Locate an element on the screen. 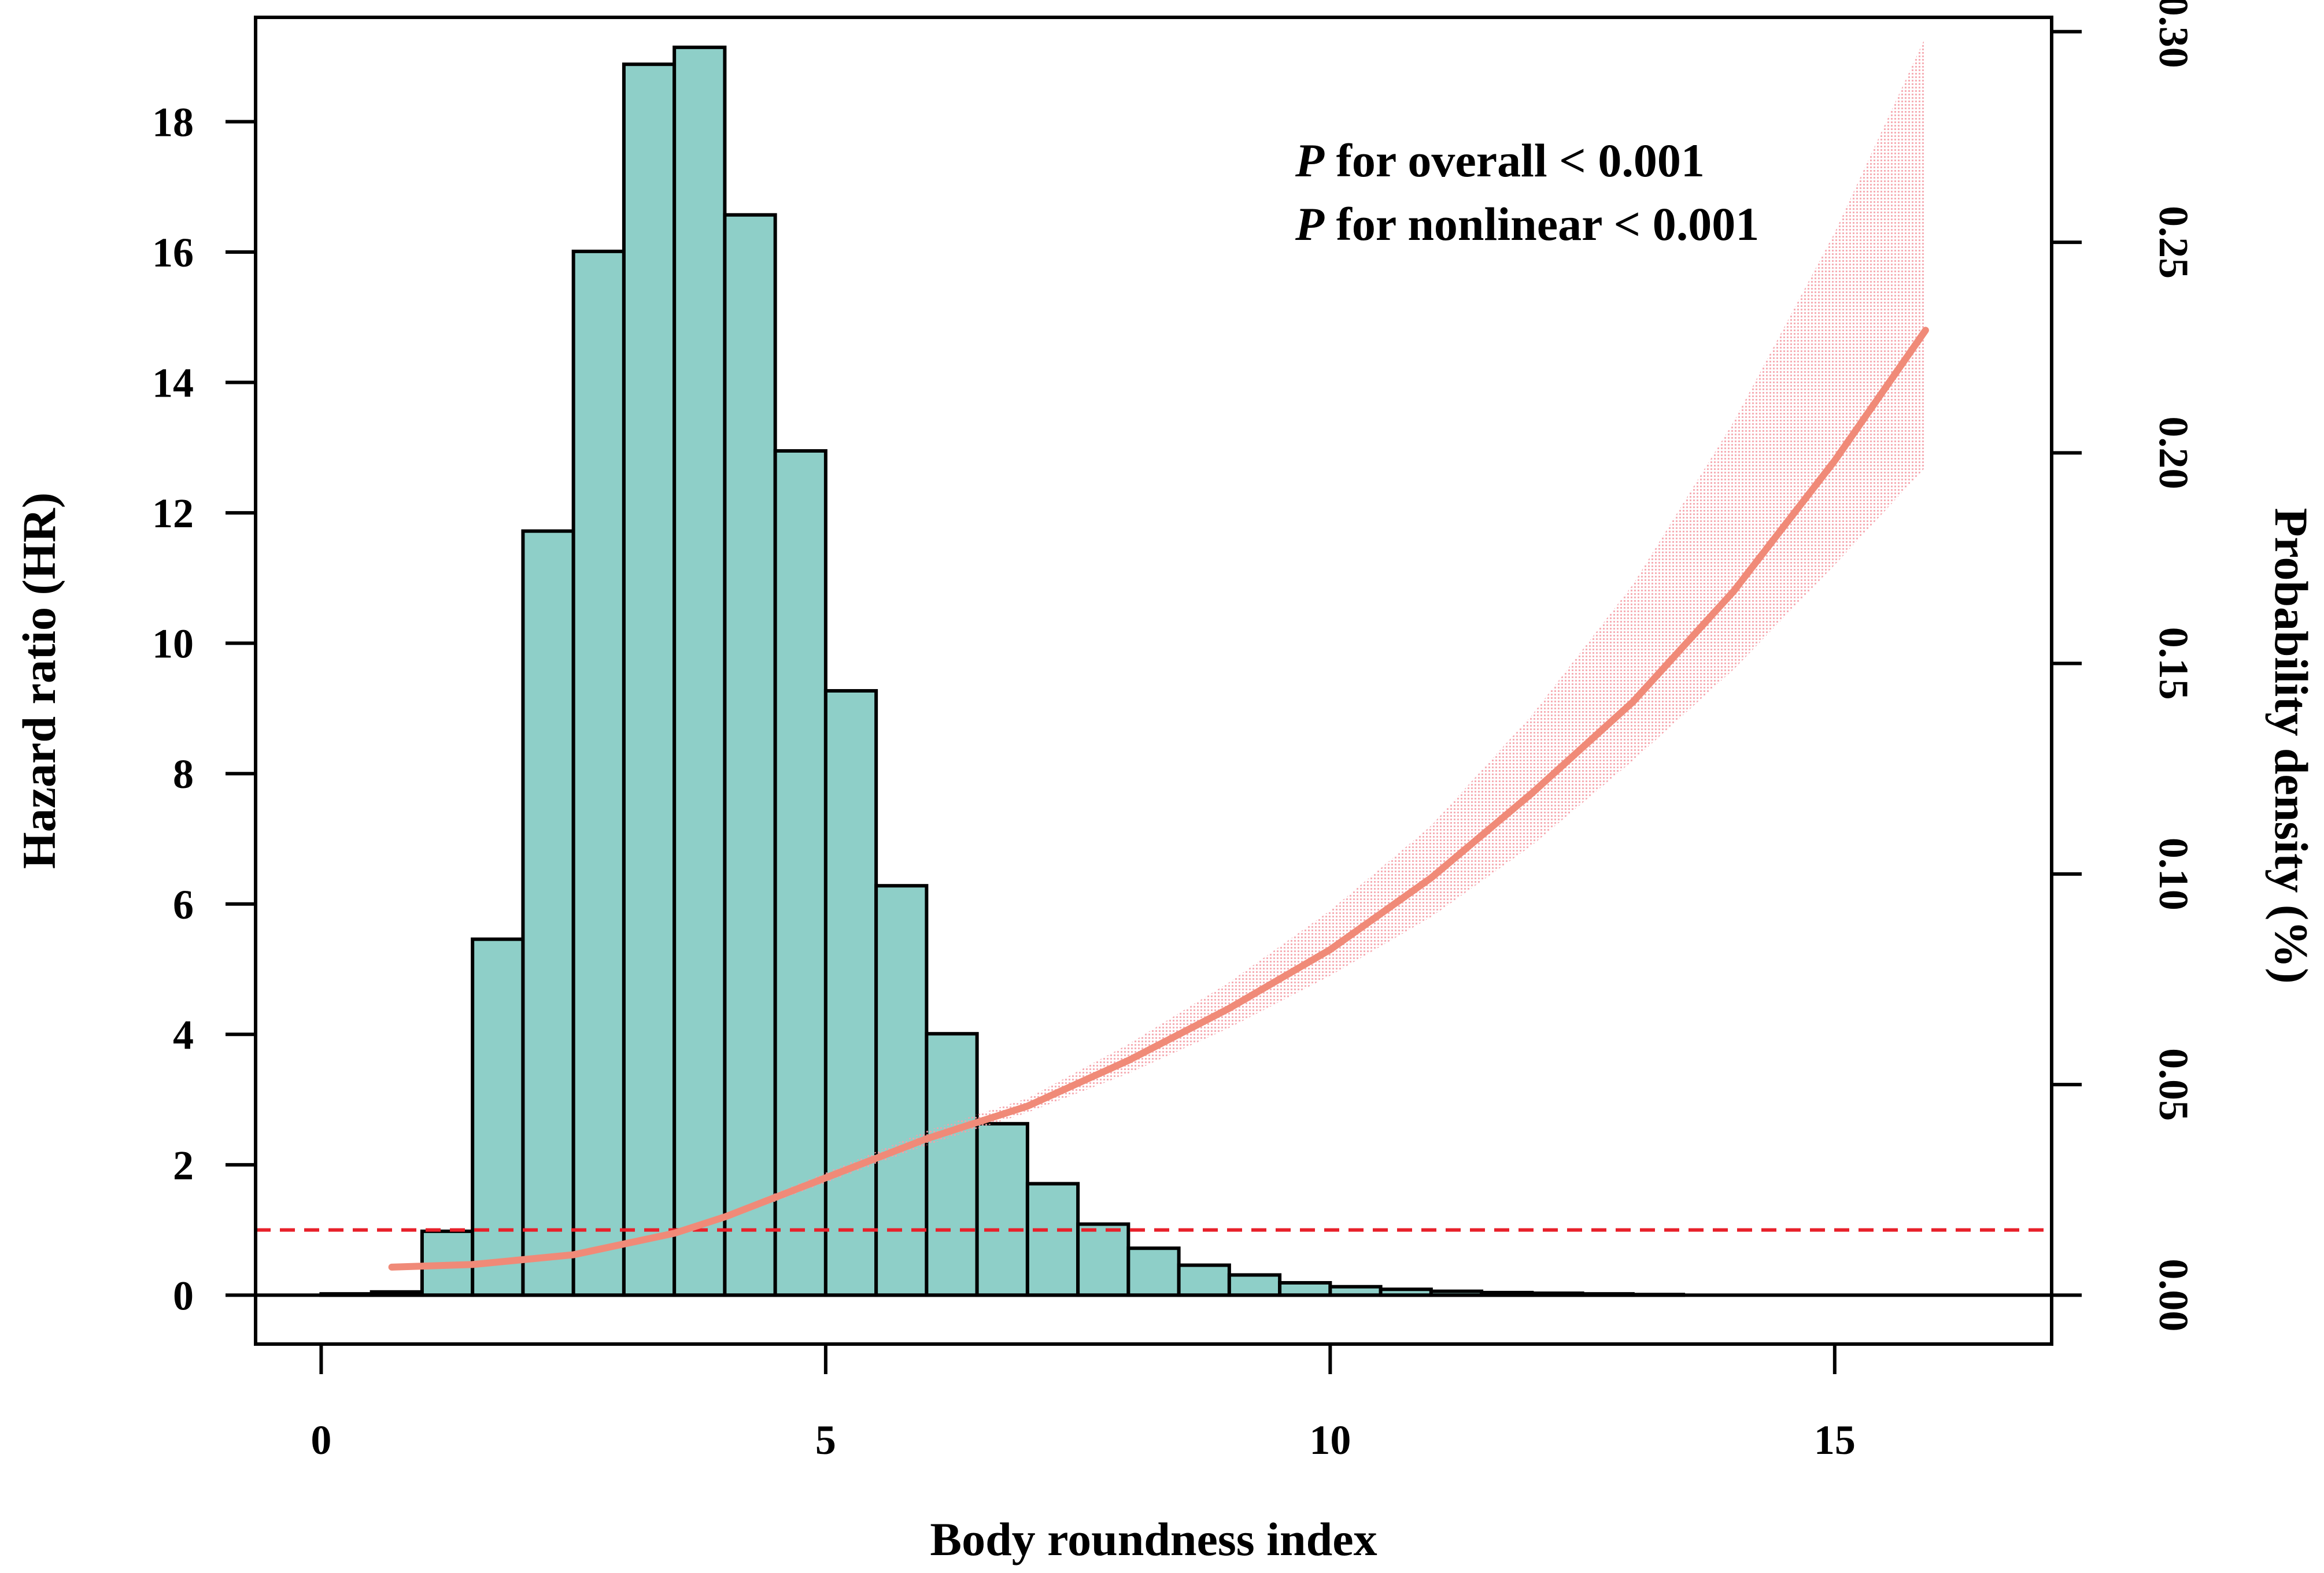  y-right-axis-title: Probability density (%) is located at coordinates (2291, 745).